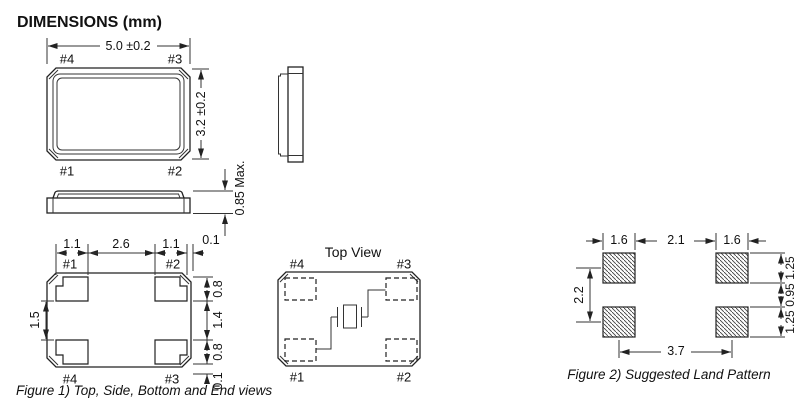 This screenshot has width=796, height=413. Describe the element at coordinates (579, 294) in the screenshot. I see `dim-land-2-2: 2.2` at that location.